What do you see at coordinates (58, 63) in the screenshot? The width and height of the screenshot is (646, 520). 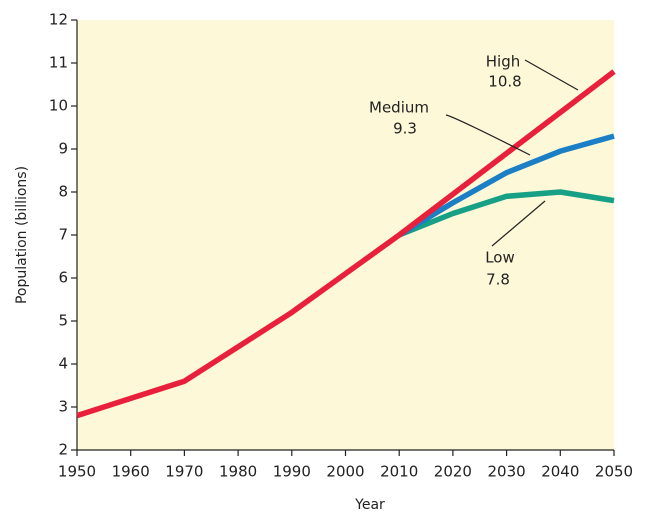 I see `y-tick-label: 11` at bounding box center [58, 63].